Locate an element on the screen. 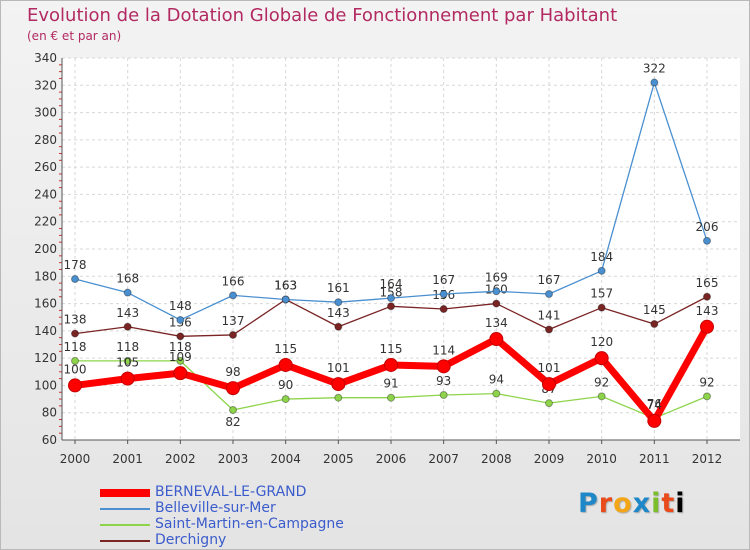  y-tick-label: 200 is located at coordinates (45, 249).